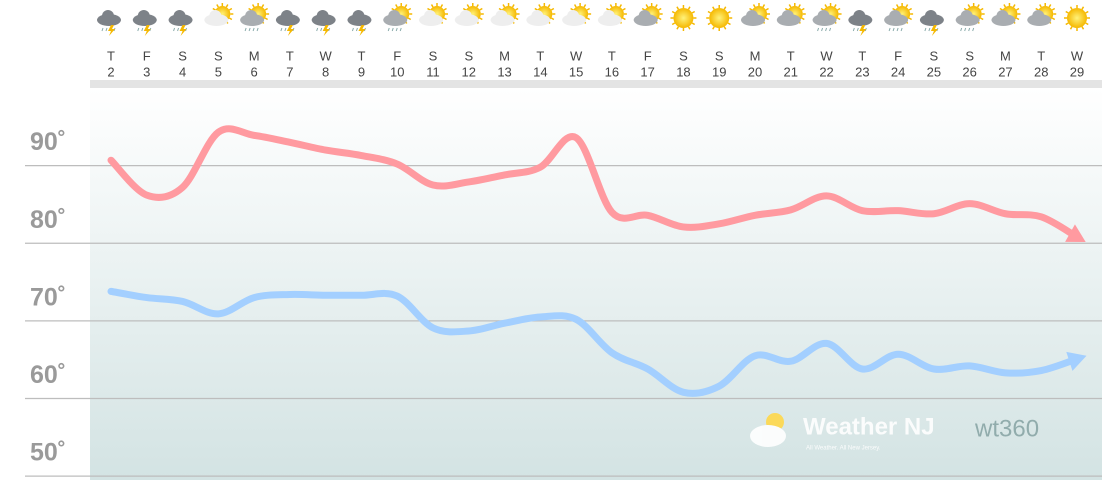  I want to click on x-tick-date: 19, so click(719, 71).